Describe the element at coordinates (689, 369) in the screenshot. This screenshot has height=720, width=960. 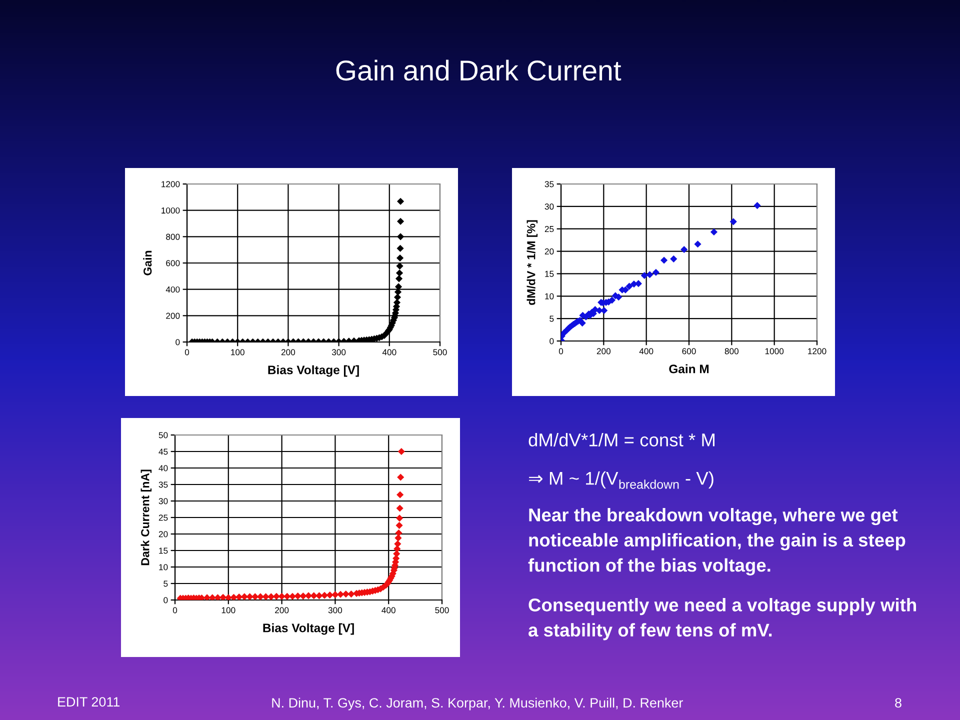
I see `x-axis-title: Gain M` at that location.